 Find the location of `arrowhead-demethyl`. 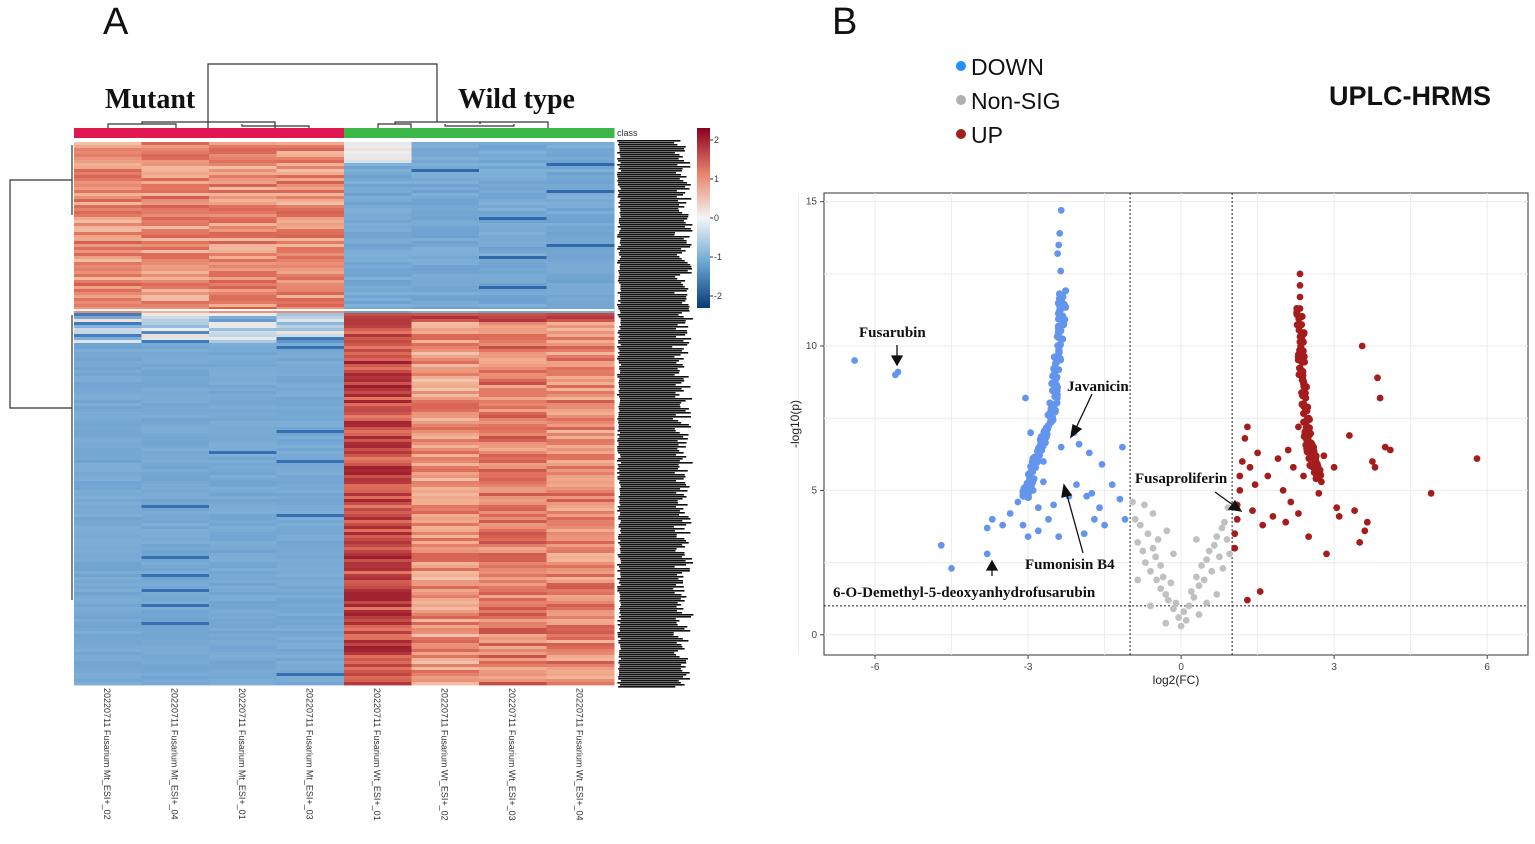

arrowhead-demethyl is located at coordinates (992, 565).